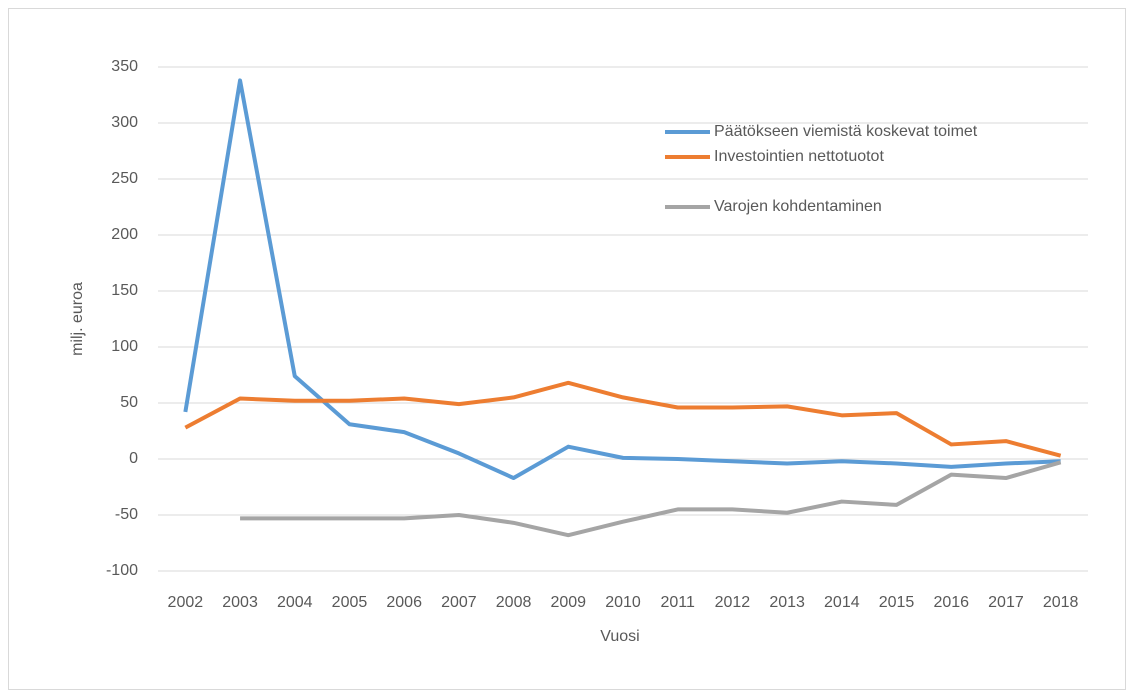  What do you see at coordinates (124, 290) in the screenshot?
I see `y-tick-label: 150` at bounding box center [124, 290].